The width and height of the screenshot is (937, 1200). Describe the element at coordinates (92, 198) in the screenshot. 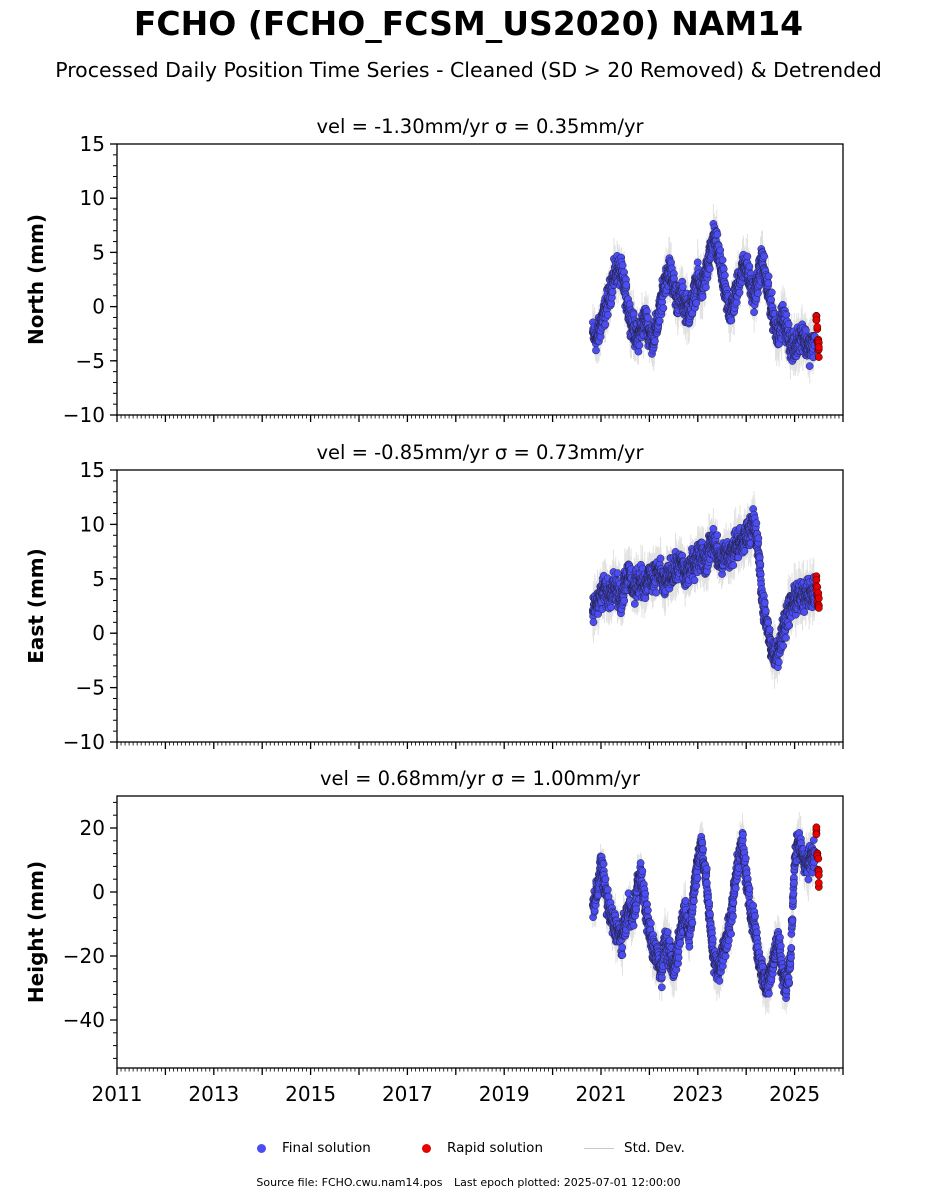

I see `y-tick-label: 10` at that location.